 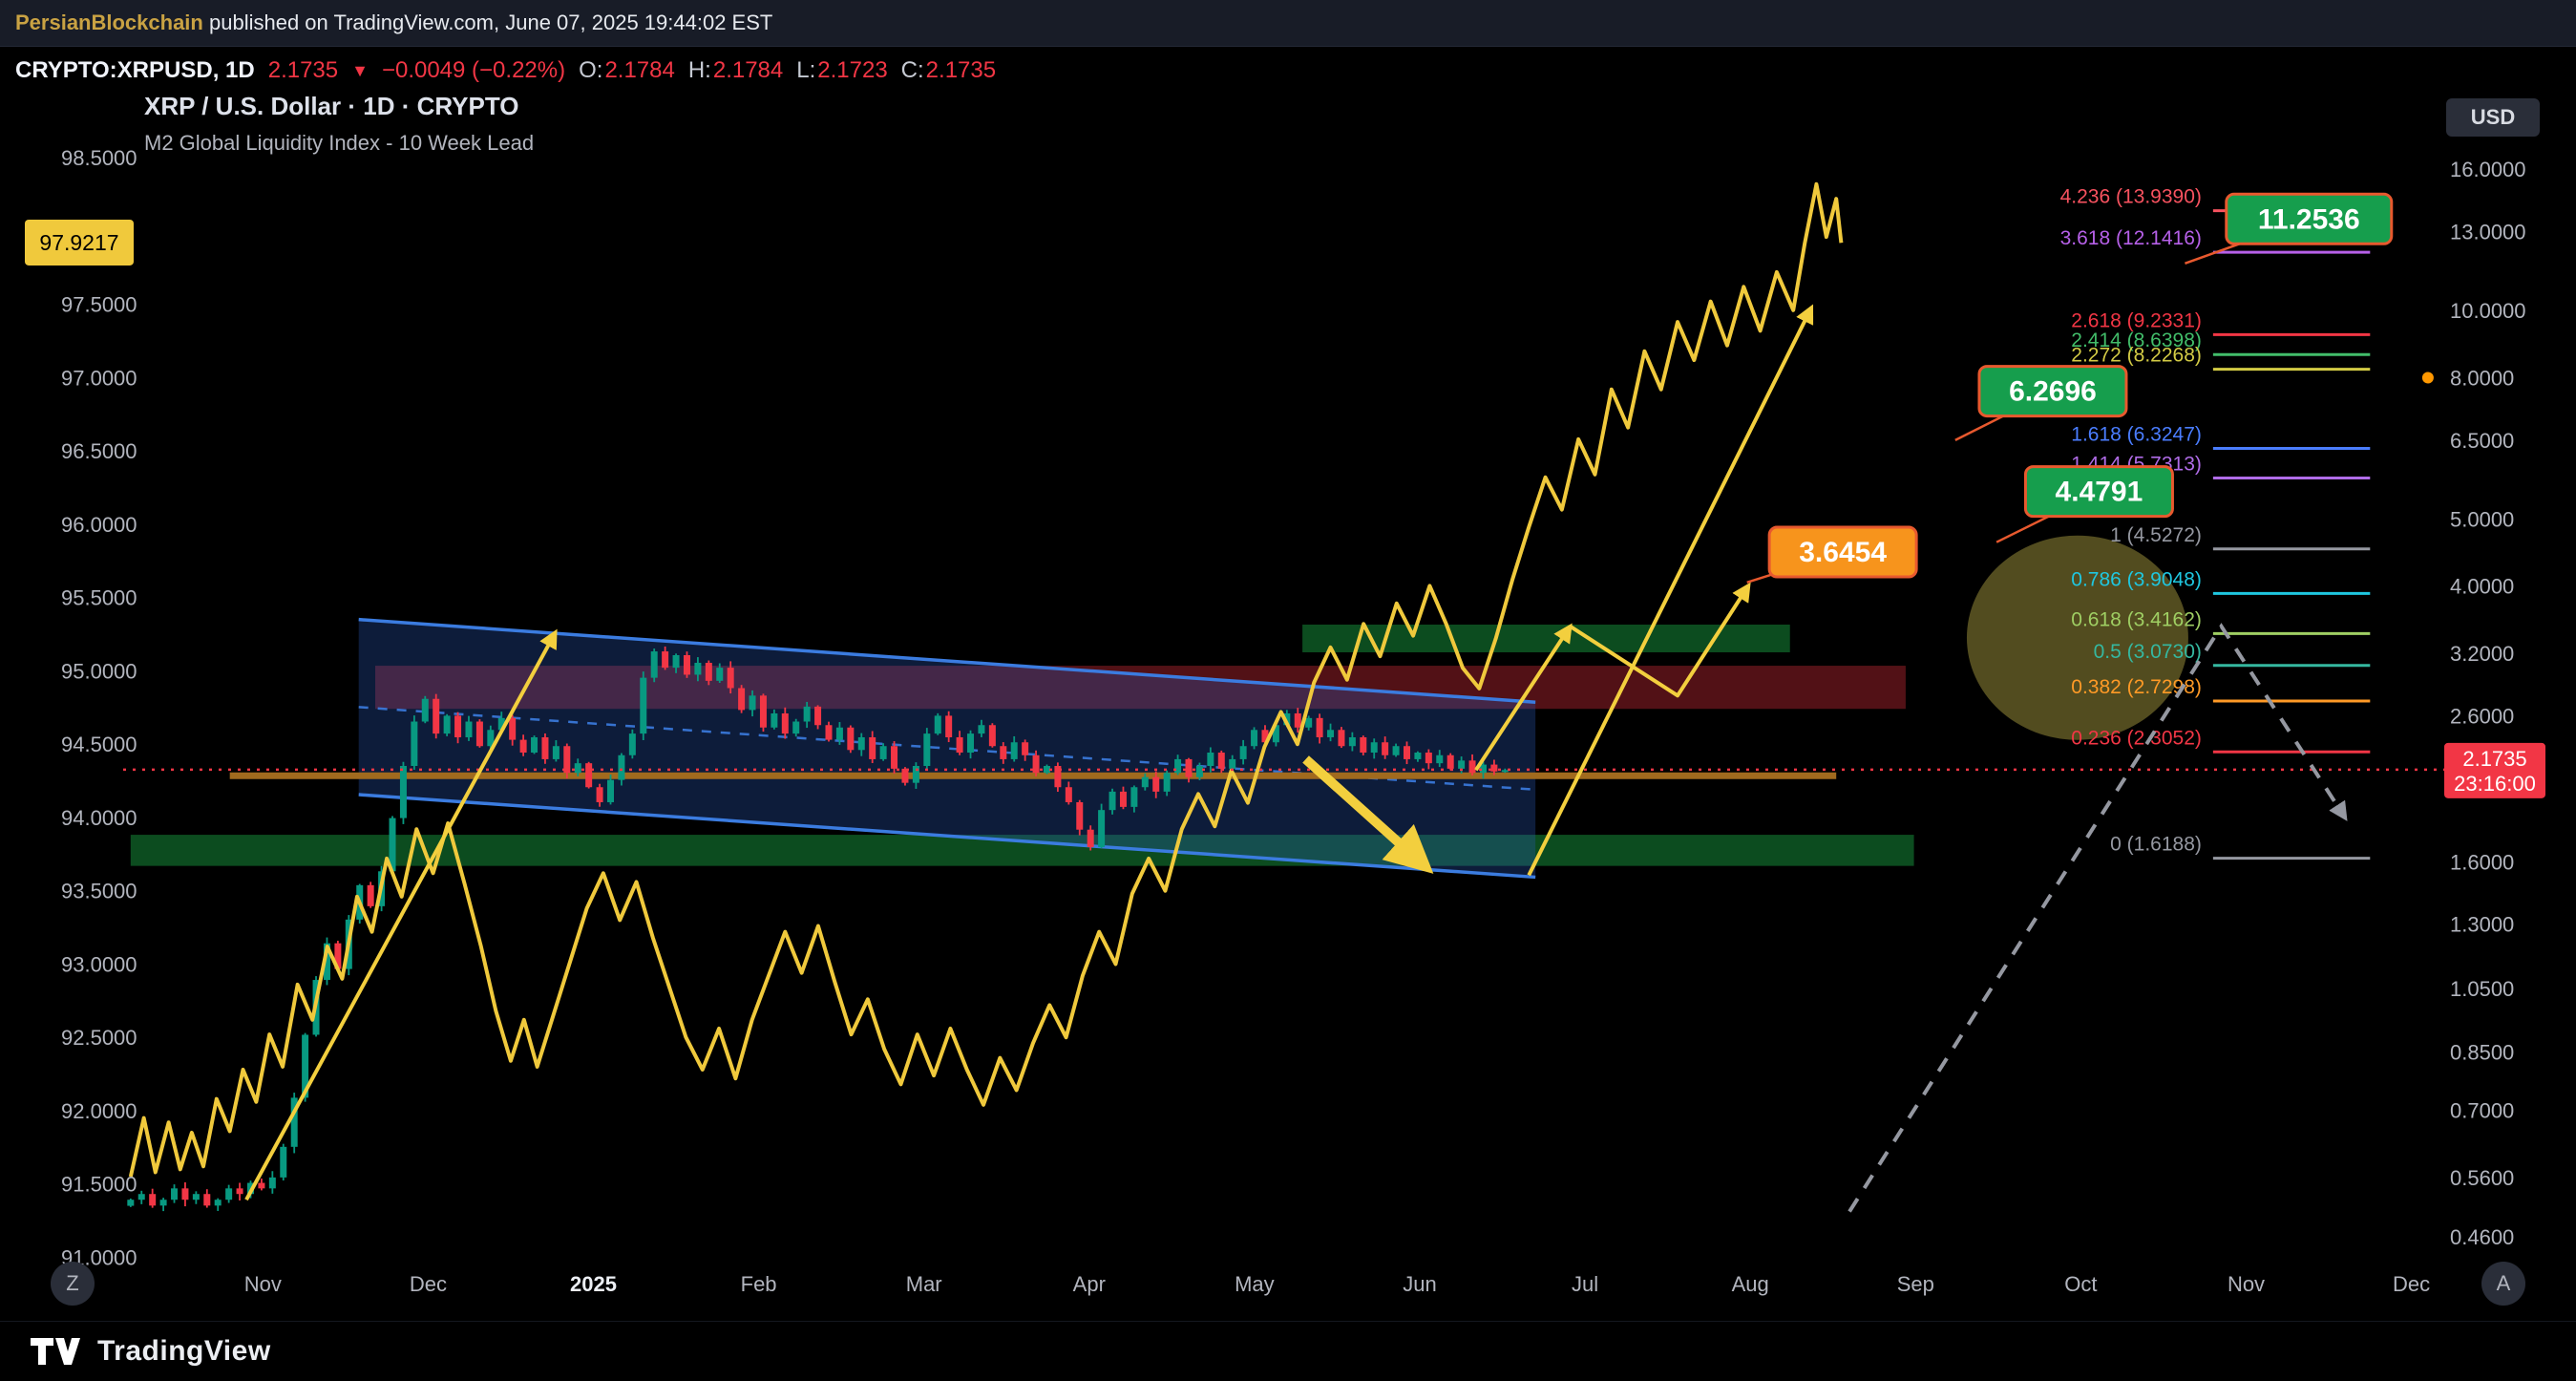 What do you see at coordinates (1750, 1284) in the screenshot?
I see `time-axis-label: Aug` at bounding box center [1750, 1284].